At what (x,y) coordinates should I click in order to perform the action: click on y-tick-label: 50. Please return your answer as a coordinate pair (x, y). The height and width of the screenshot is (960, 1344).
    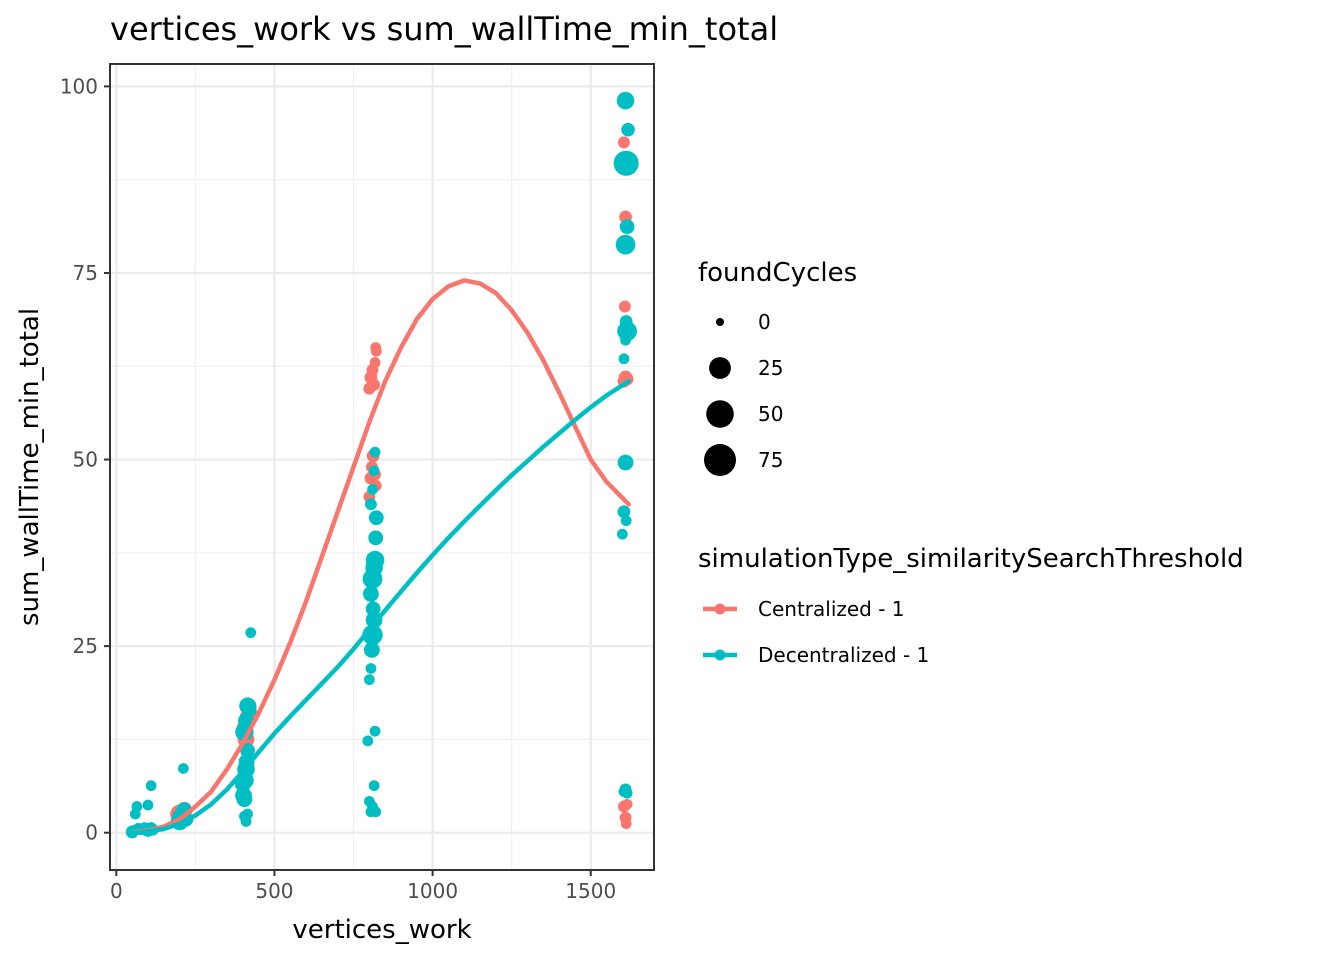
    Looking at the image, I should click on (85, 460).